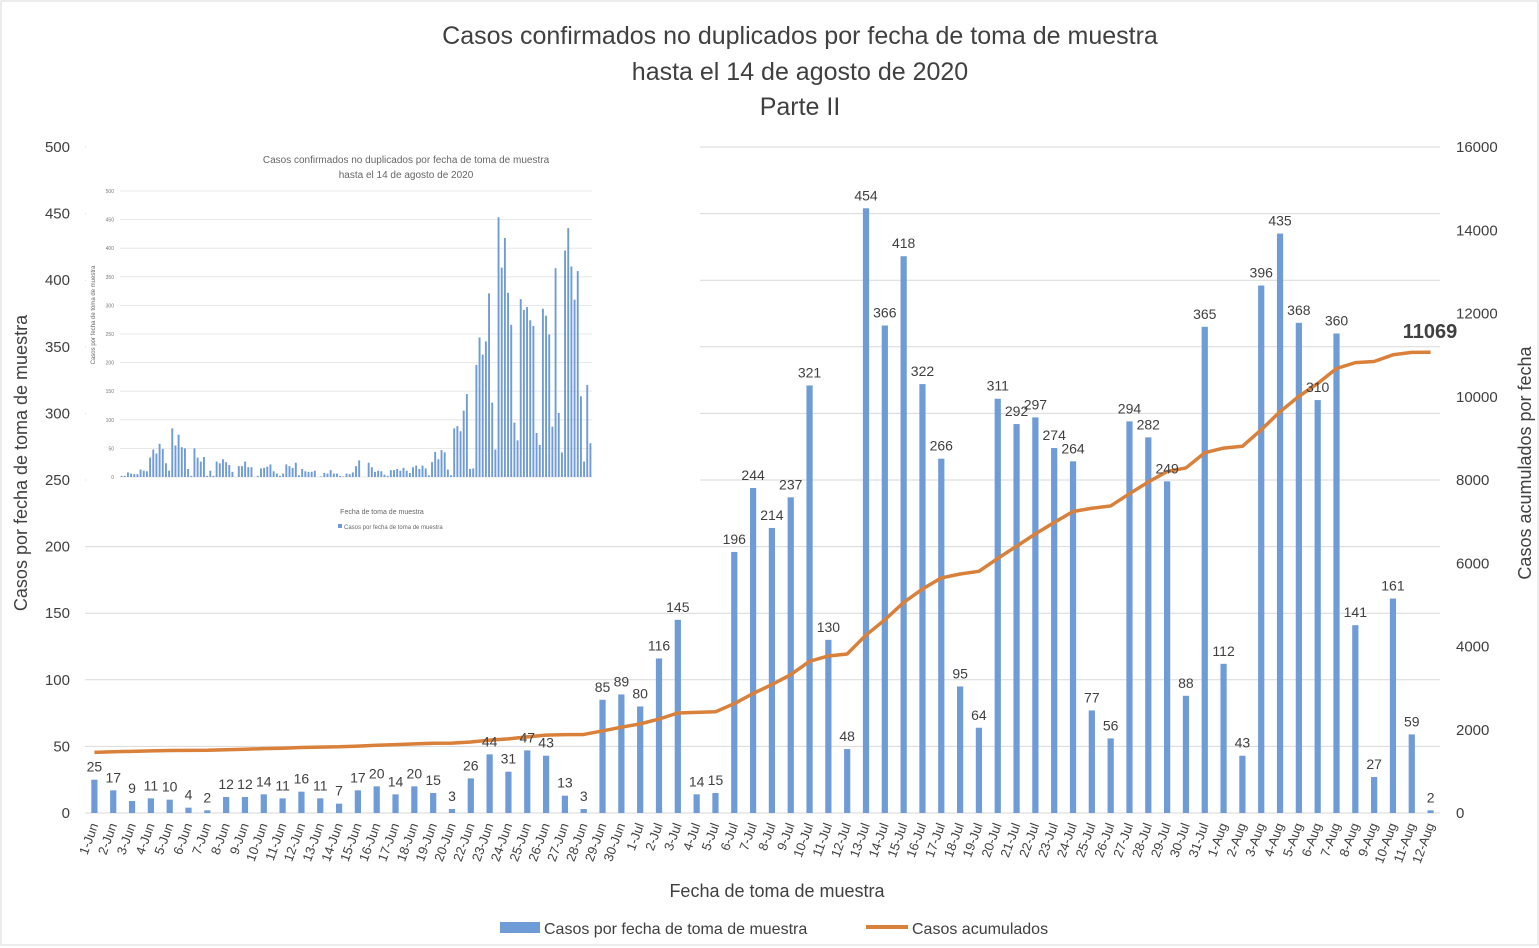 The width and height of the screenshot is (1539, 948). What do you see at coordinates (57, 680) in the screenshot?
I see `y-tick-label: 100` at bounding box center [57, 680].